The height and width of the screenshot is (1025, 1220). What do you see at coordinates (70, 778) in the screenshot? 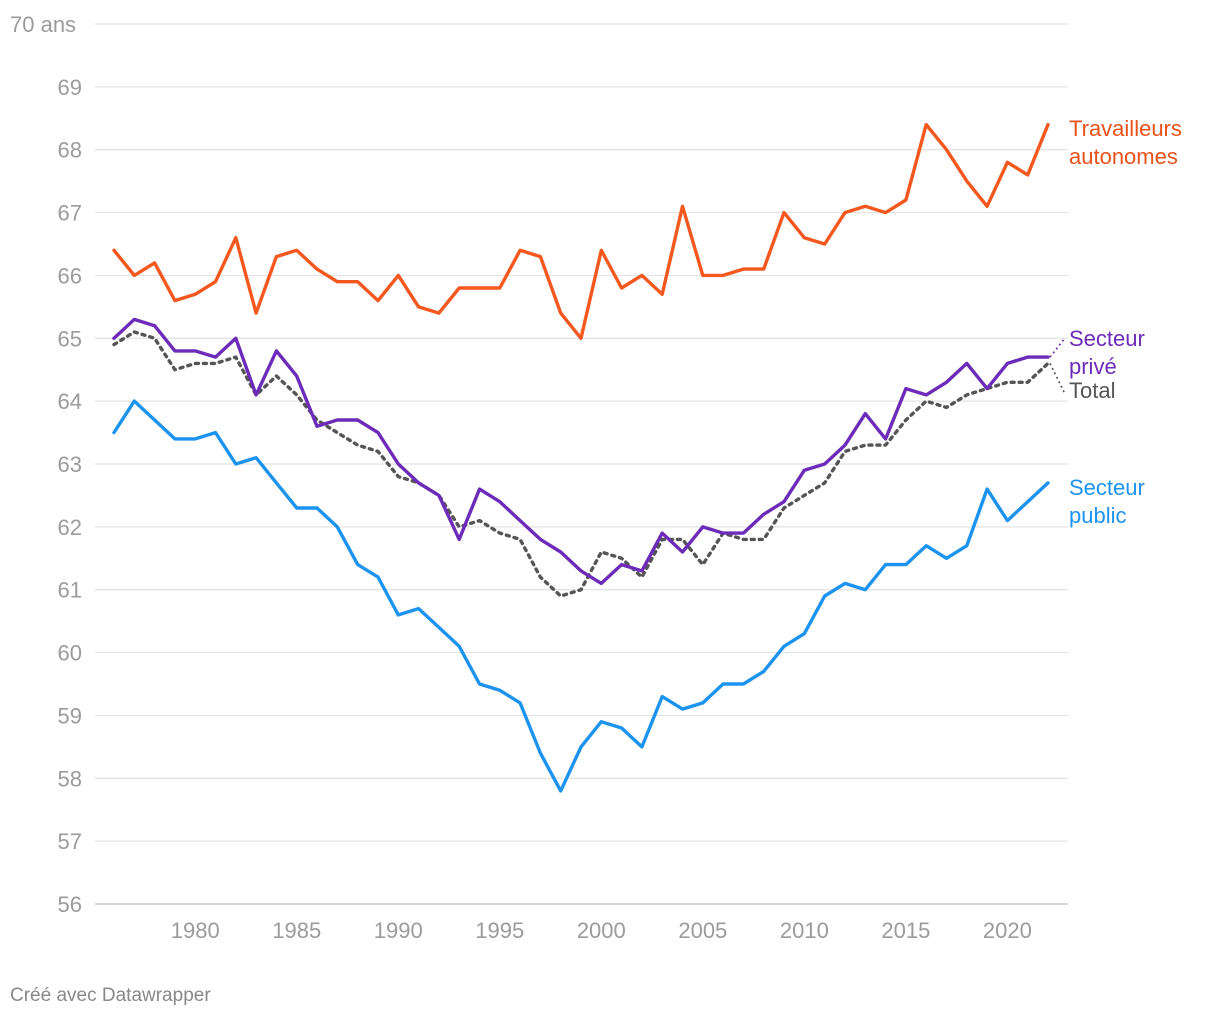
I see `y-tick-label: 58` at bounding box center [70, 778].